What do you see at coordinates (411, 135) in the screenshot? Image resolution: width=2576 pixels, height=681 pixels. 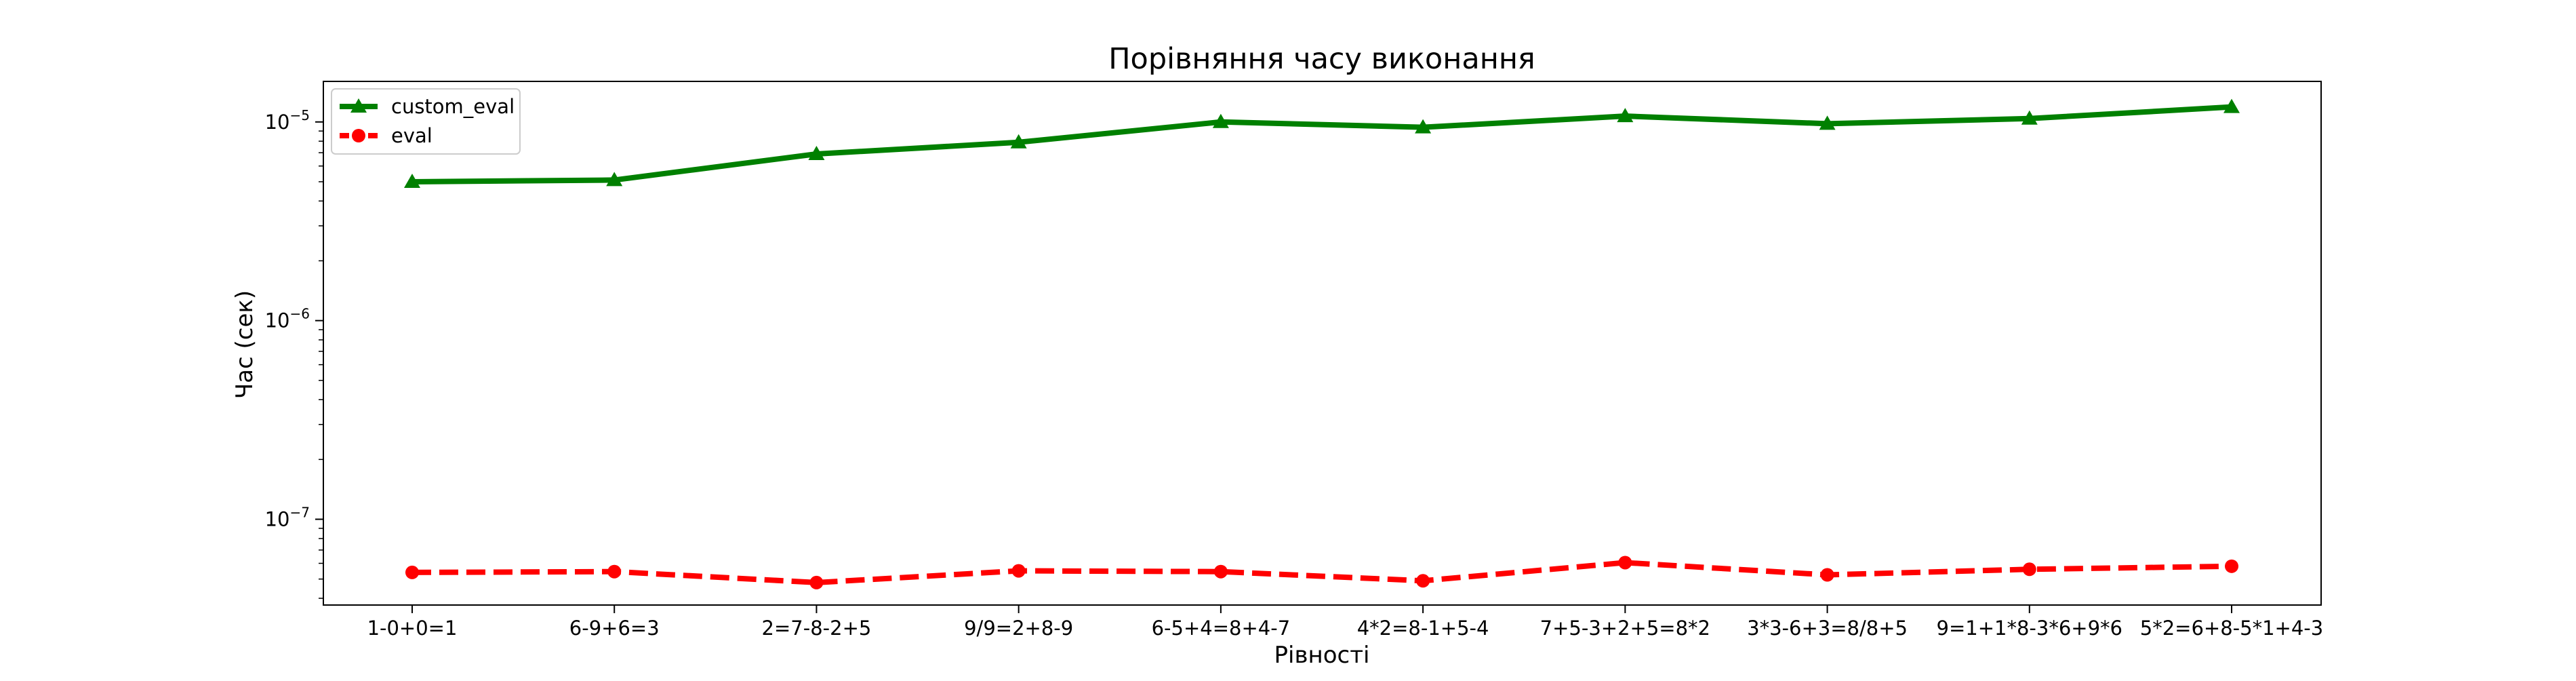 I see `legend-label: eval` at bounding box center [411, 135].